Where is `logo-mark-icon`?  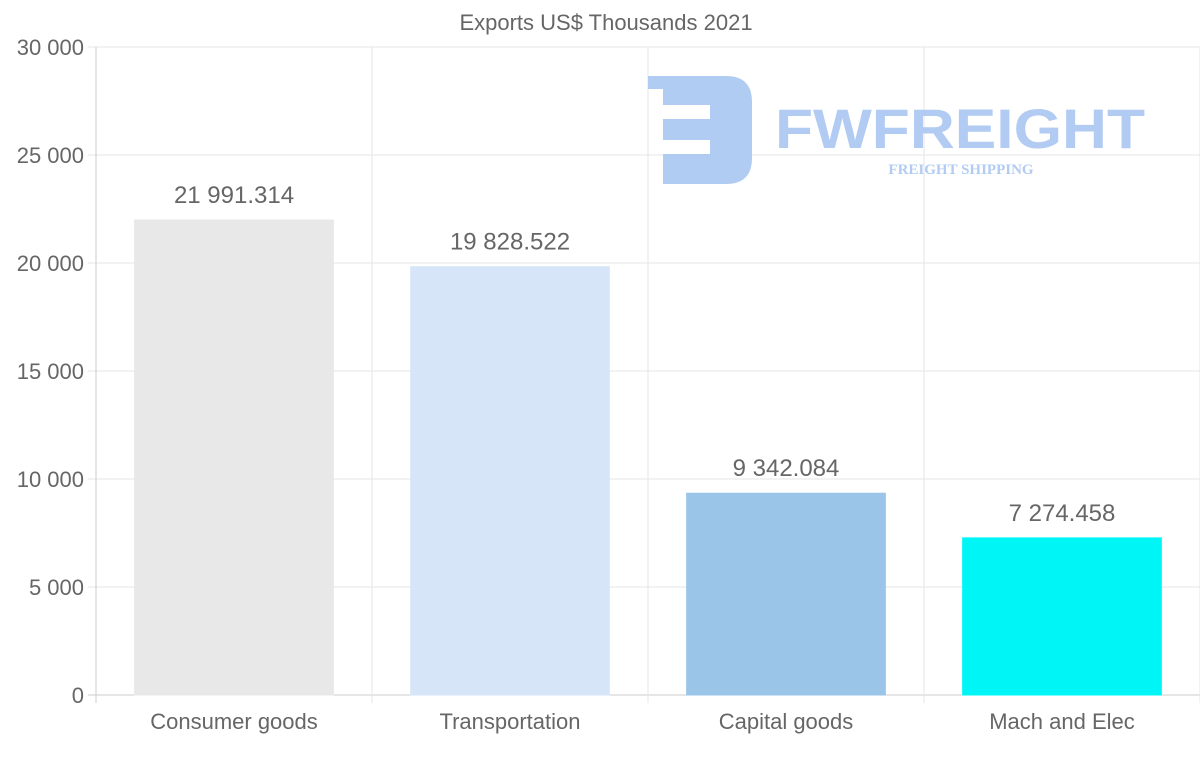
logo-mark-icon is located at coordinates (700, 130).